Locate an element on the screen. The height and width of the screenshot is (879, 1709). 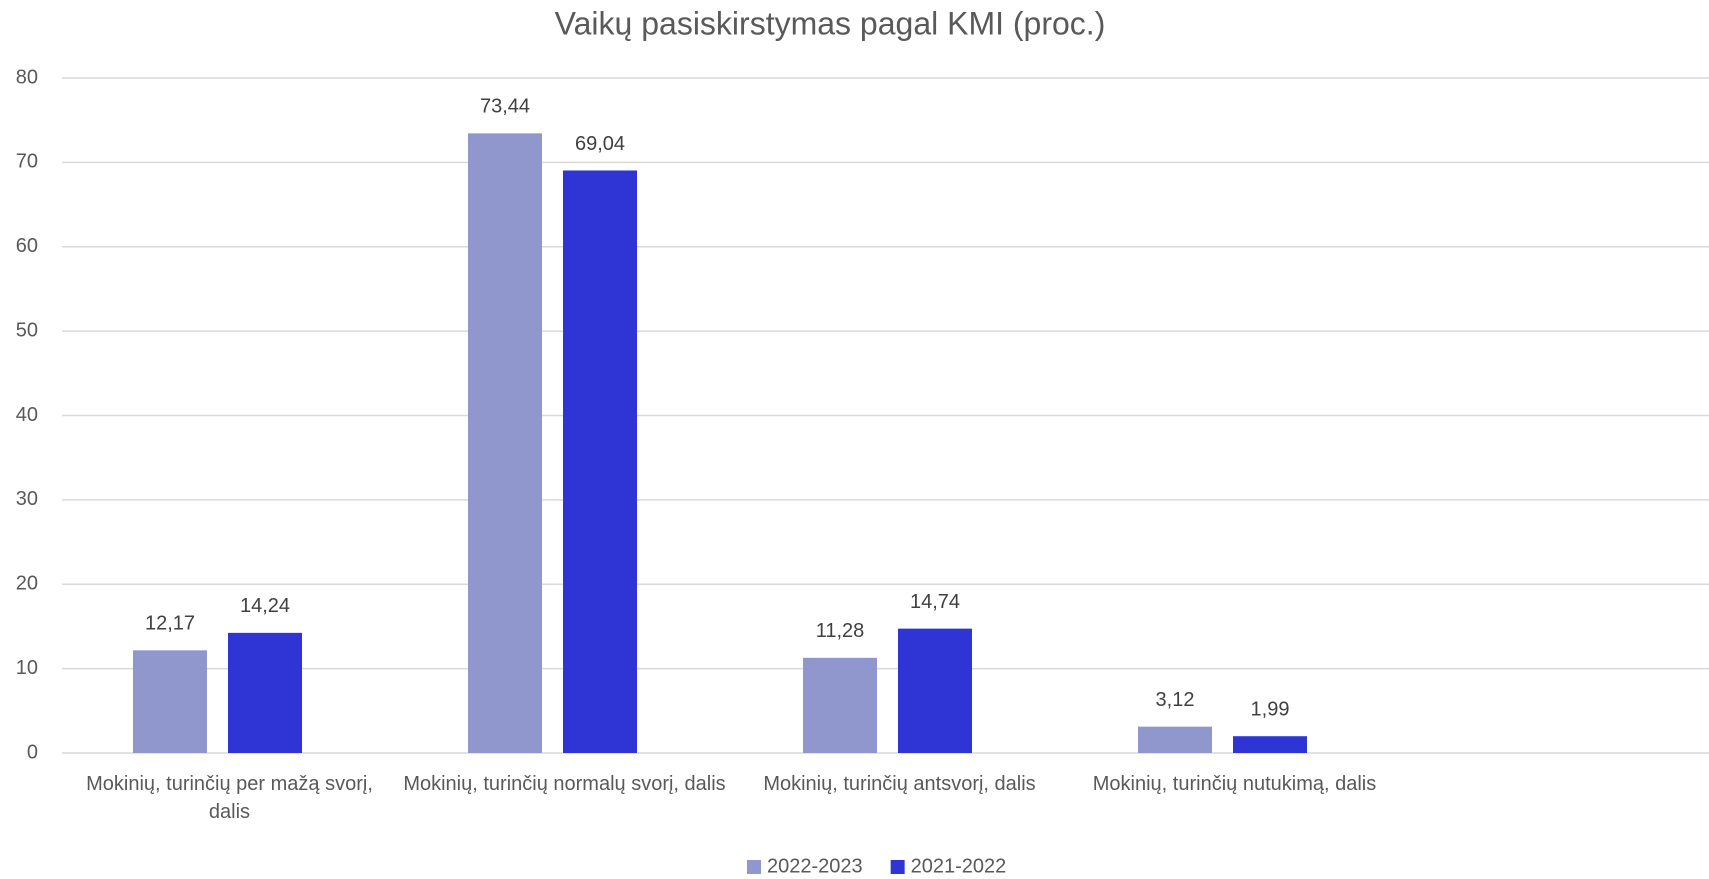
x-tick-label: Mokinių, turinčių per mažą svorį, dalis is located at coordinates (229, 798).